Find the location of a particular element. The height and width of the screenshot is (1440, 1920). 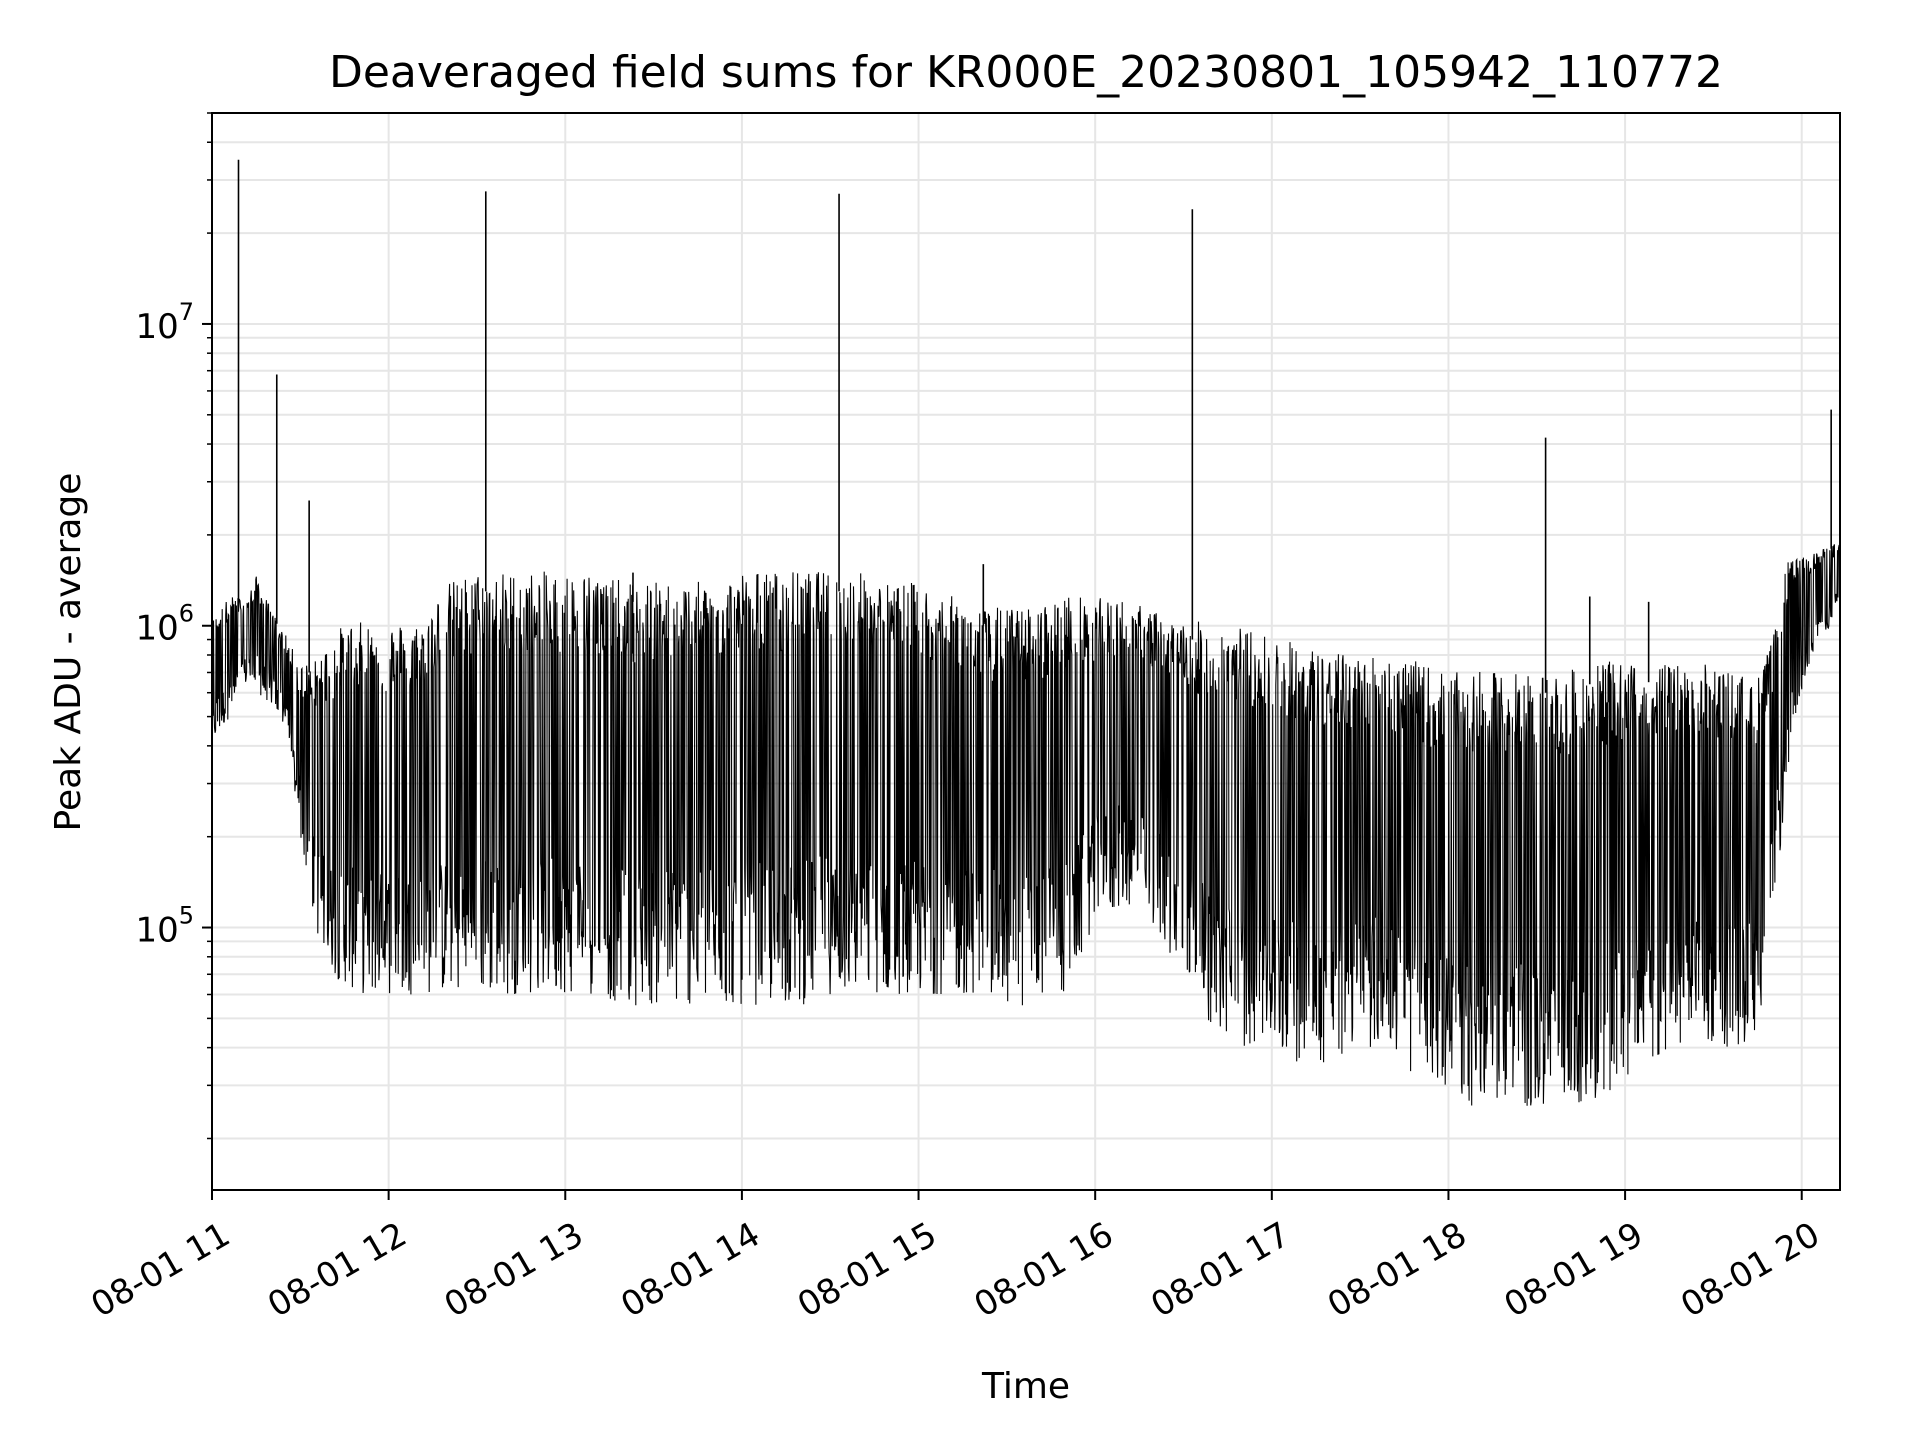

y-tick-label: 10⁵ is located at coordinates (164, 926).